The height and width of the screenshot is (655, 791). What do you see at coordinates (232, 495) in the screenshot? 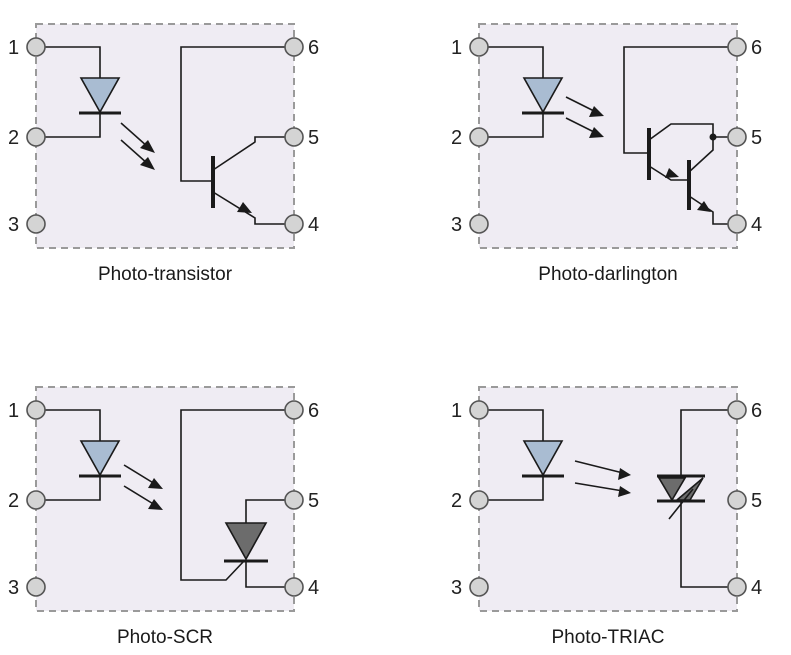
I see `gate-wire` at bounding box center [232, 495].